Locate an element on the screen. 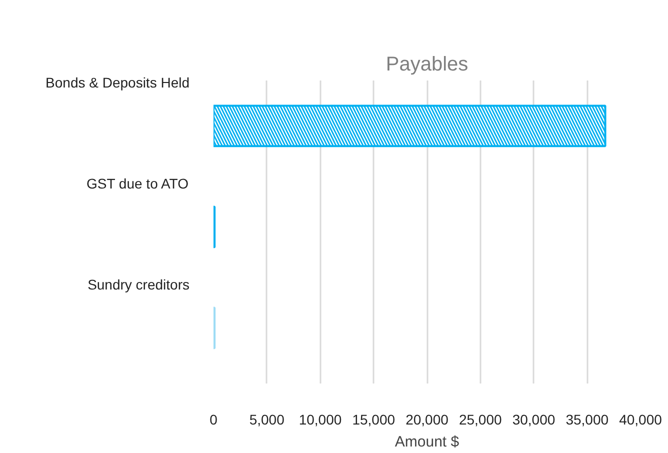 This screenshot has width=668, height=453. y-tick-label: Bonds & Deposits Held is located at coordinates (118, 82).